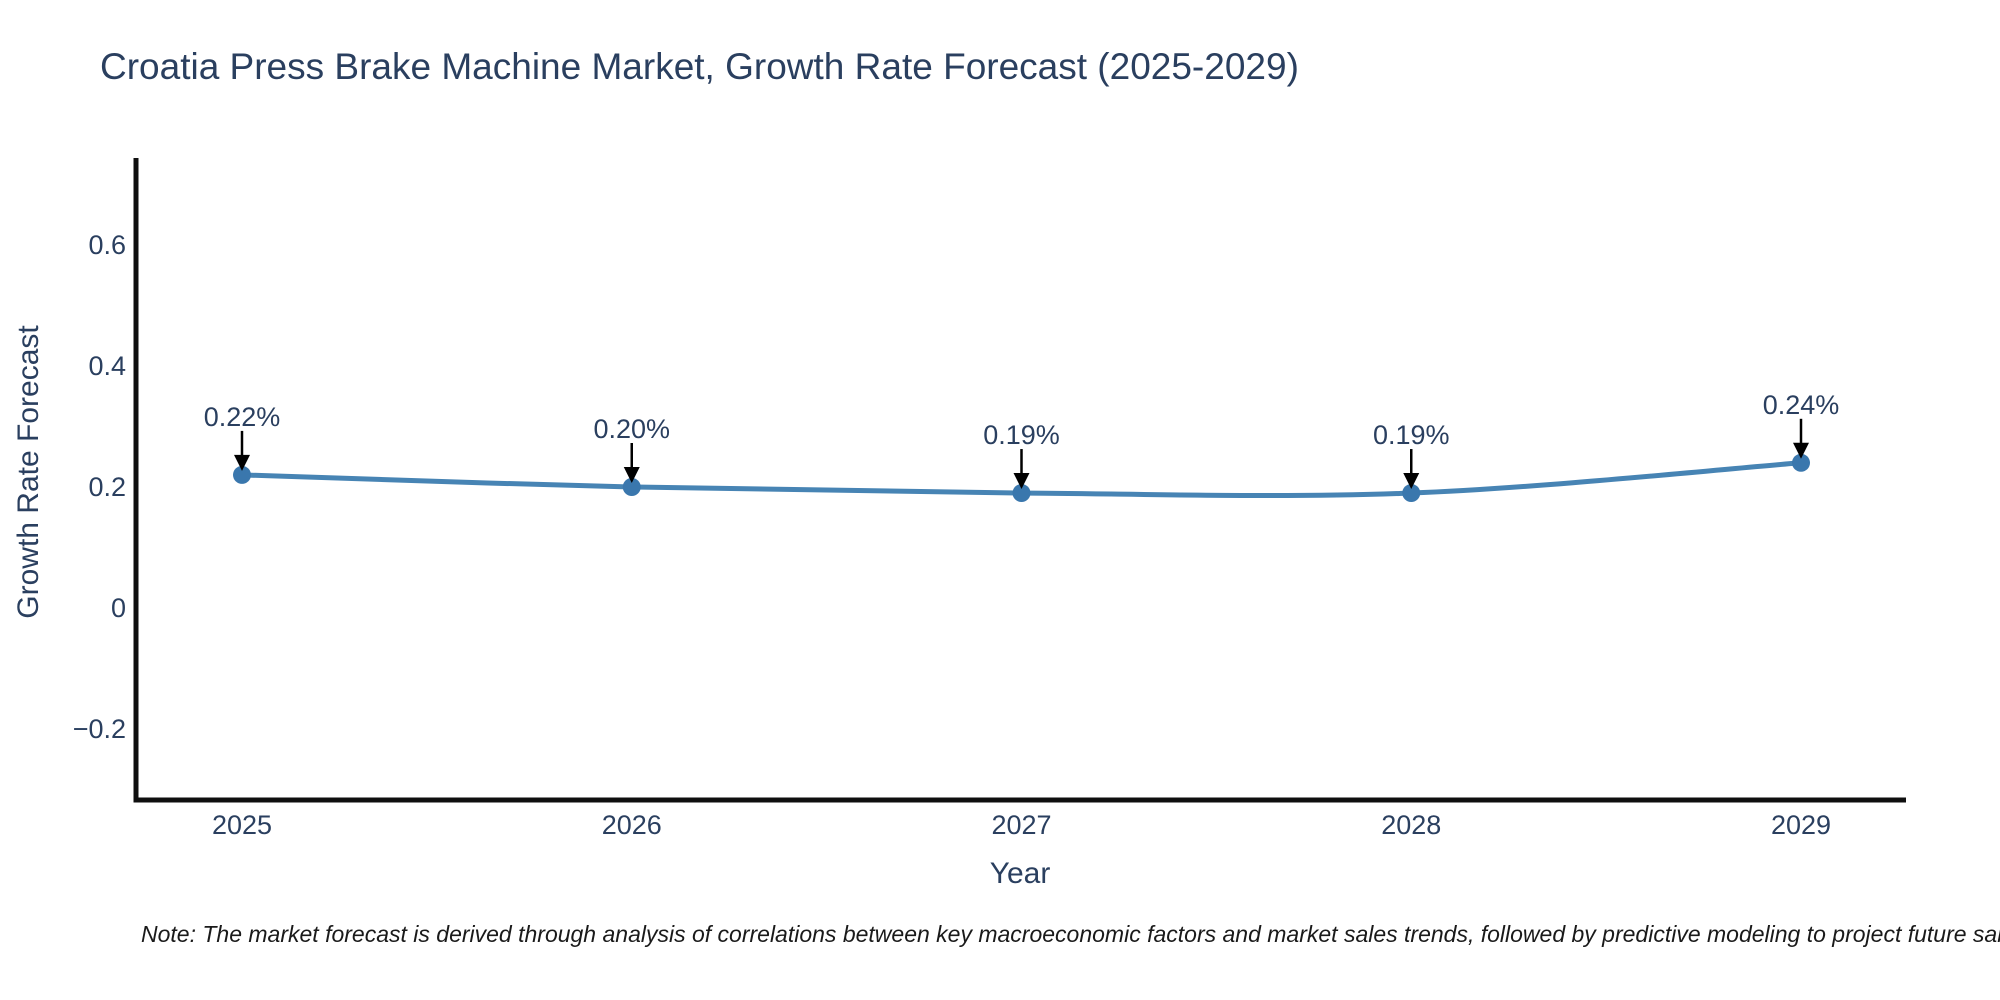  Describe the element at coordinates (242, 417) in the screenshot. I see `annotation-label: 0.22%` at that location.